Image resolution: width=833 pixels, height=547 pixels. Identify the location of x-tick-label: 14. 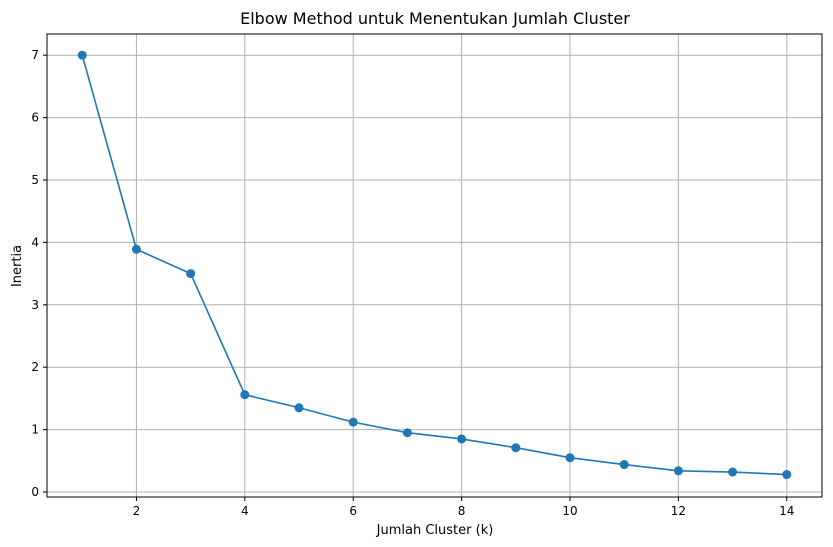
(786, 511).